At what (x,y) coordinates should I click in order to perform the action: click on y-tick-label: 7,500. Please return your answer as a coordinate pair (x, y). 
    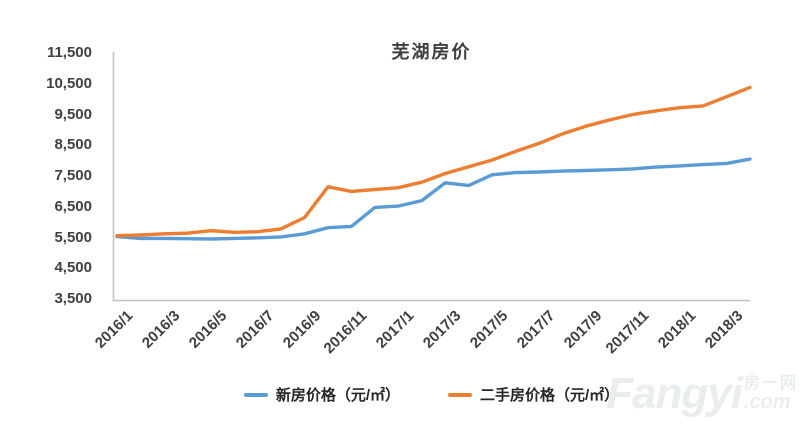
    Looking at the image, I should click on (73, 175).